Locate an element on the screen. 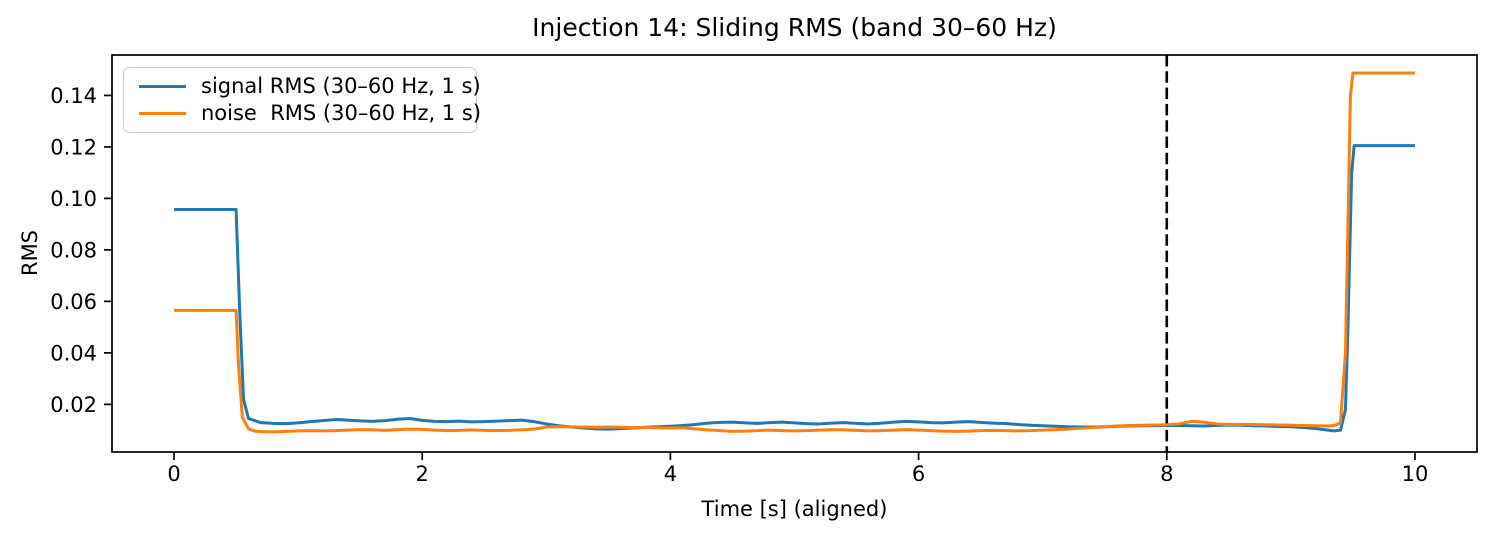 The height and width of the screenshot is (540, 1500). x-axis-tick-label: 2 is located at coordinates (422, 474).